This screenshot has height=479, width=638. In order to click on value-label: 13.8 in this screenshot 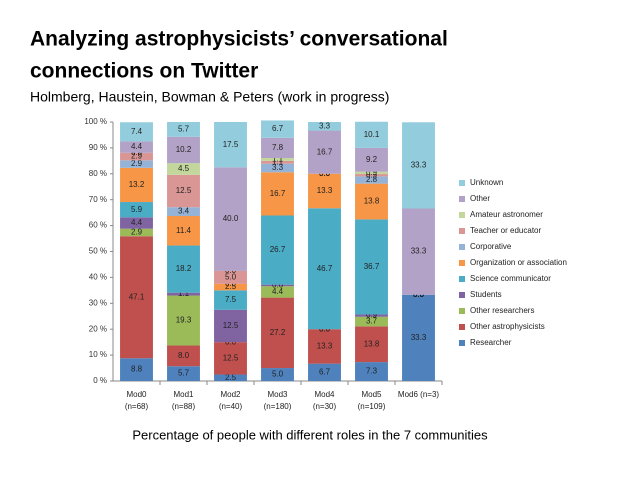, I will do `click(372, 201)`.